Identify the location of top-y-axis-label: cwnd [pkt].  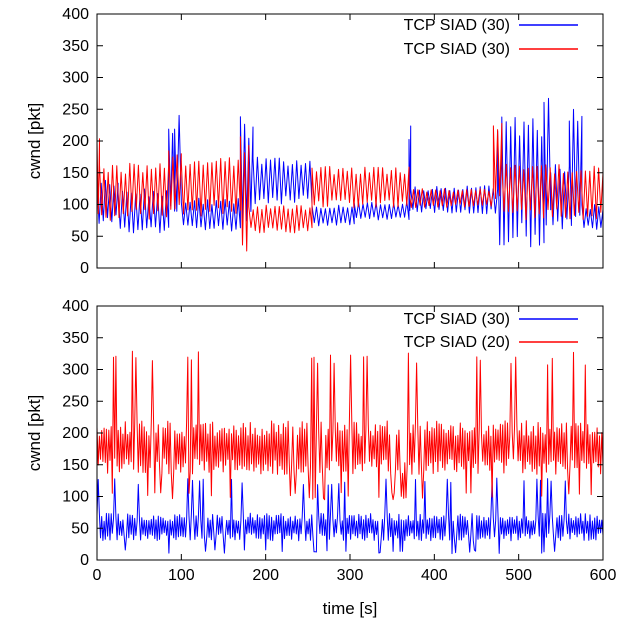
(34, 141).